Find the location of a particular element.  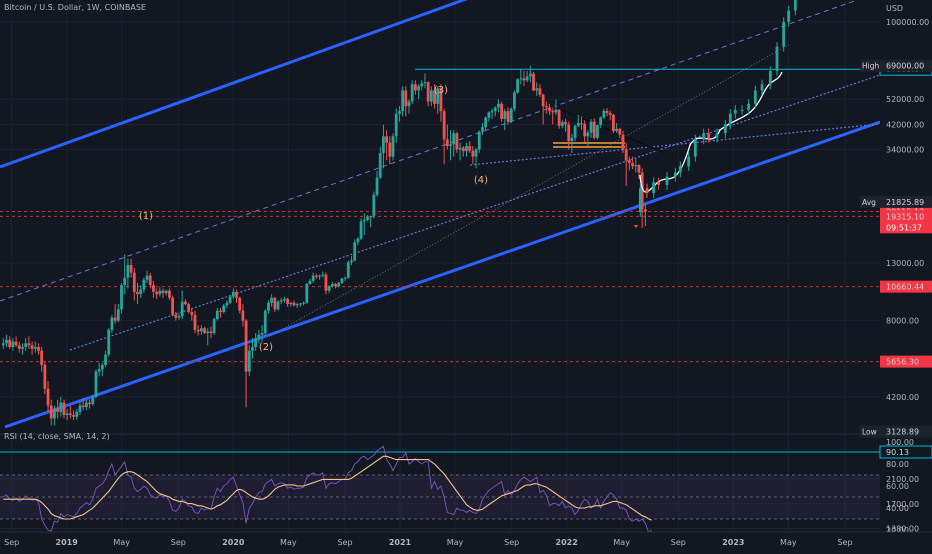

marker-name: High is located at coordinates (870, 66).